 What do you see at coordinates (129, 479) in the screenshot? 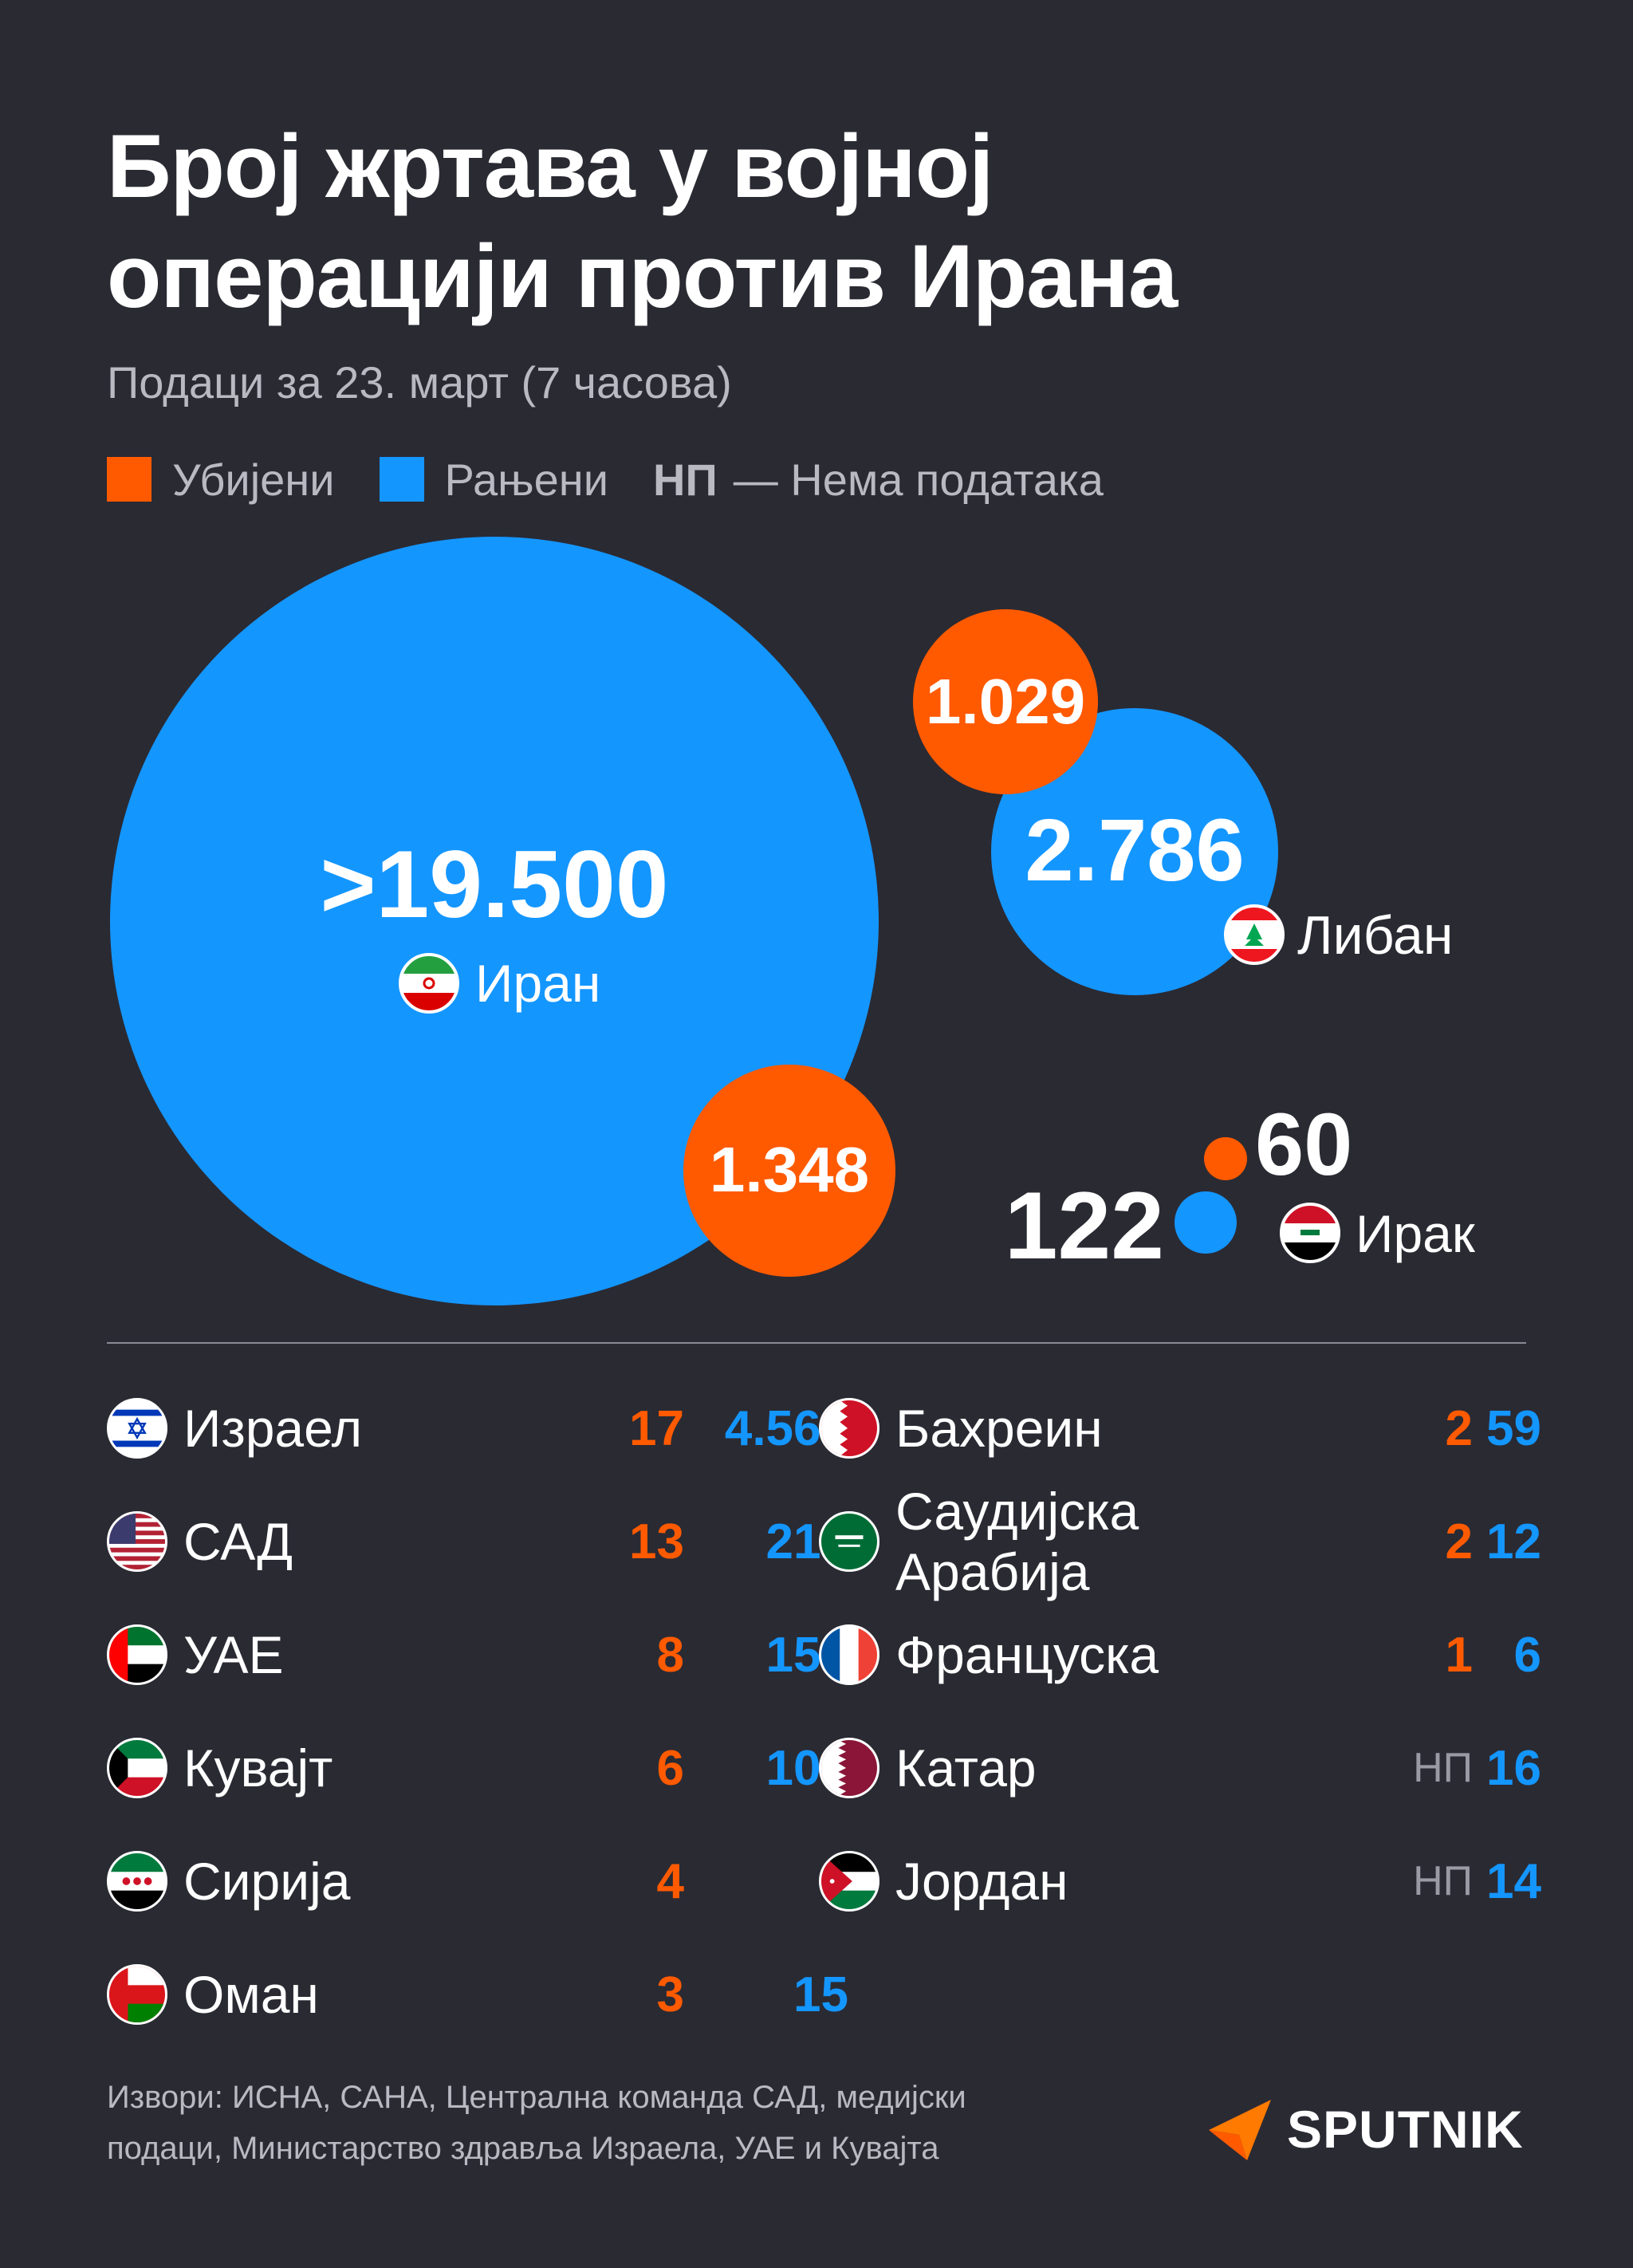
I see `legend-killed-swatch` at bounding box center [129, 479].